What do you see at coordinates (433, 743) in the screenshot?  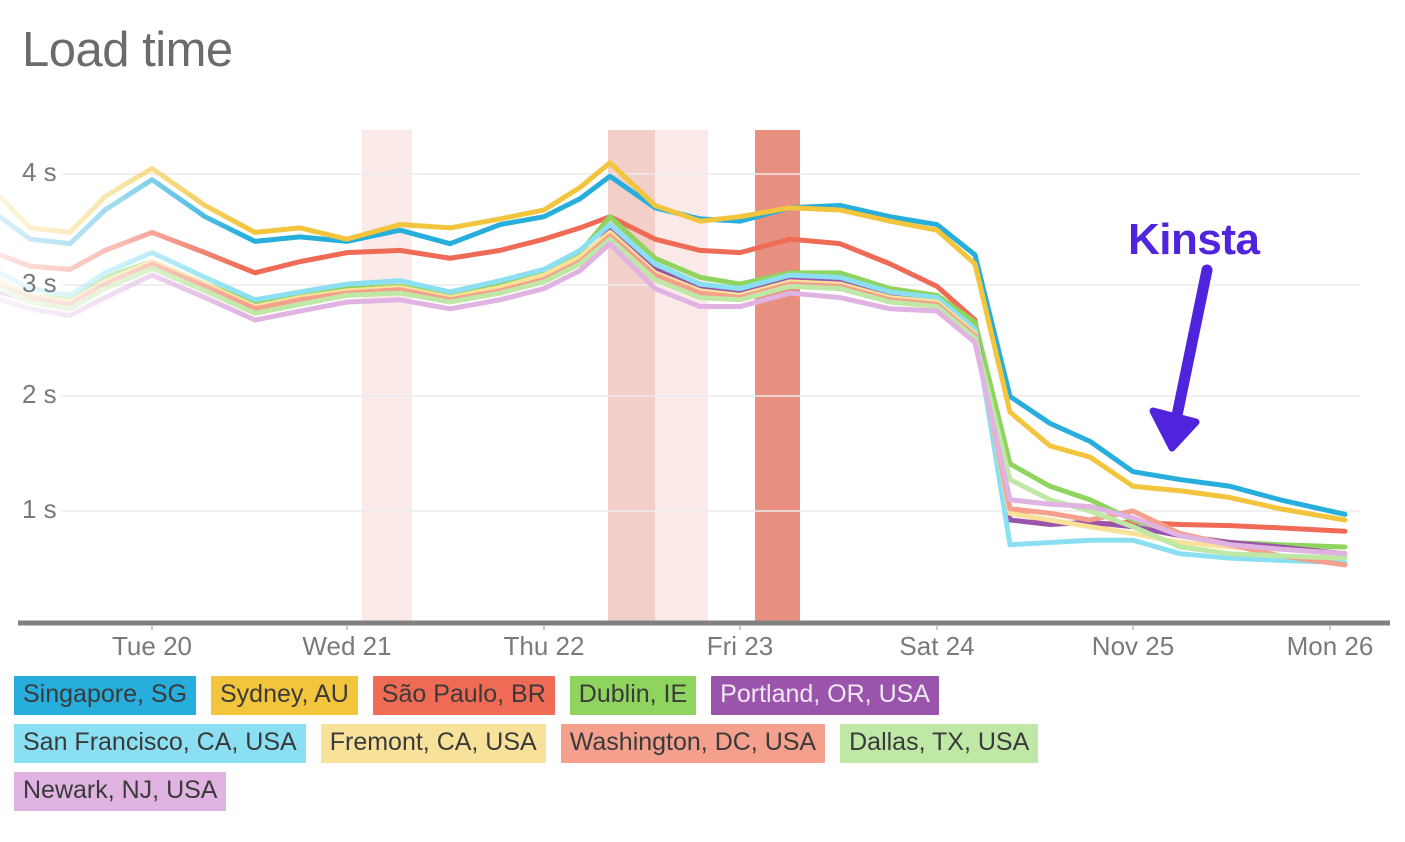 I see `legend-item: Fremont, CA, USA` at bounding box center [433, 743].